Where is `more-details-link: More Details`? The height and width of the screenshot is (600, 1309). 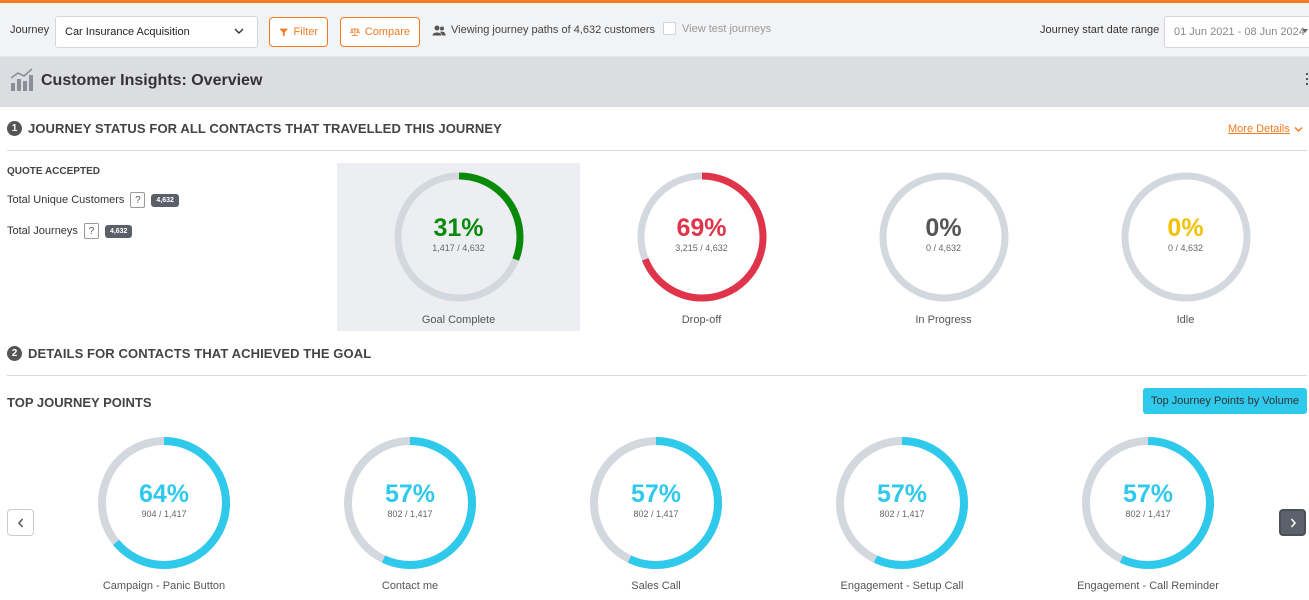 more-details-link: More Details is located at coordinates (1265, 129).